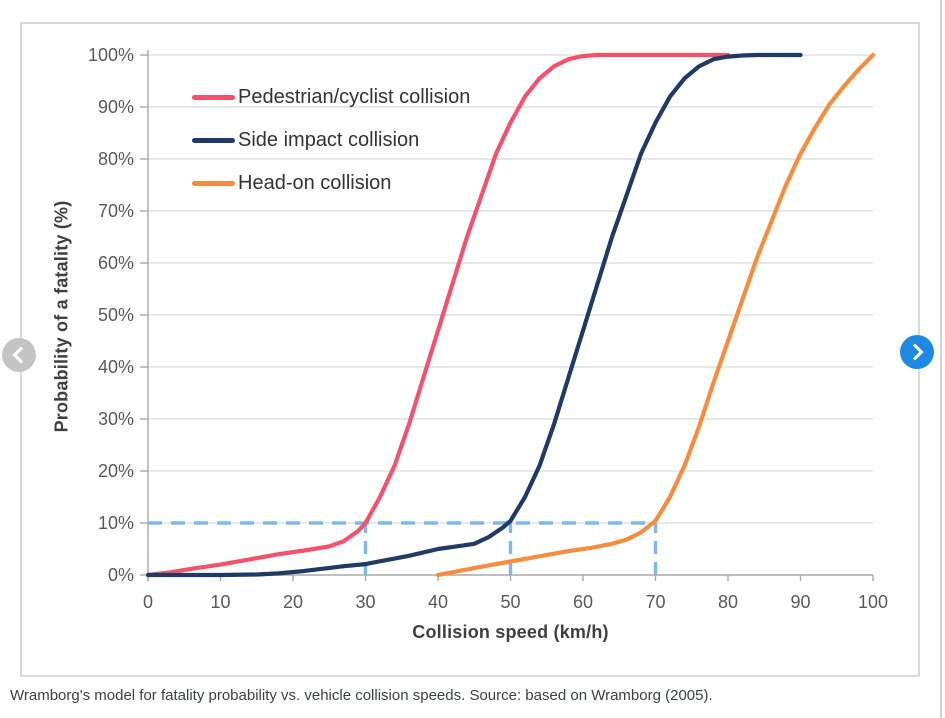  What do you see at coordinates (213, 183) in the screenshot?
I see `head-on-line-swatch` at bounding box center [213, 183].